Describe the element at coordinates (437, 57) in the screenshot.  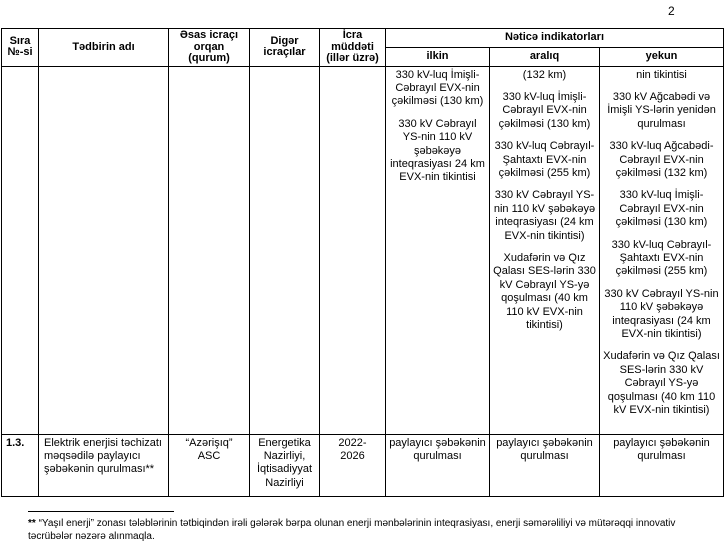
I see `header-ilkin: ilkin` at that location.